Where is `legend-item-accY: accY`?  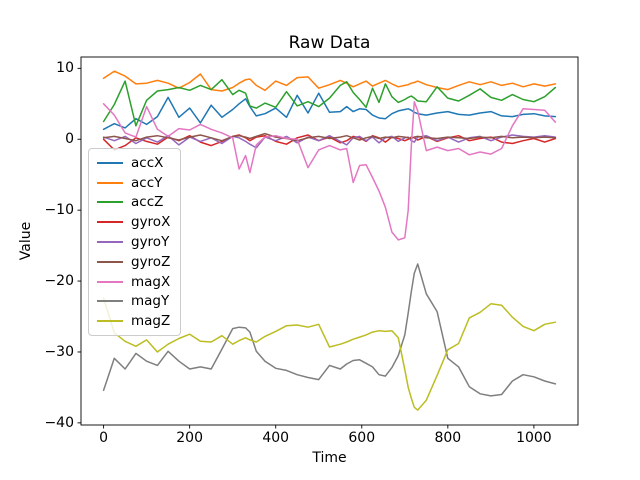 legend-item-accY: accY is located at coordinates (133, 183).